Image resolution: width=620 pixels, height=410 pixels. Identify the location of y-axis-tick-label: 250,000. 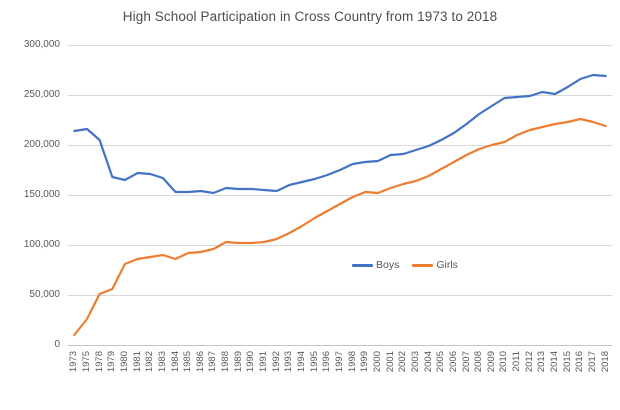
(41, 94).